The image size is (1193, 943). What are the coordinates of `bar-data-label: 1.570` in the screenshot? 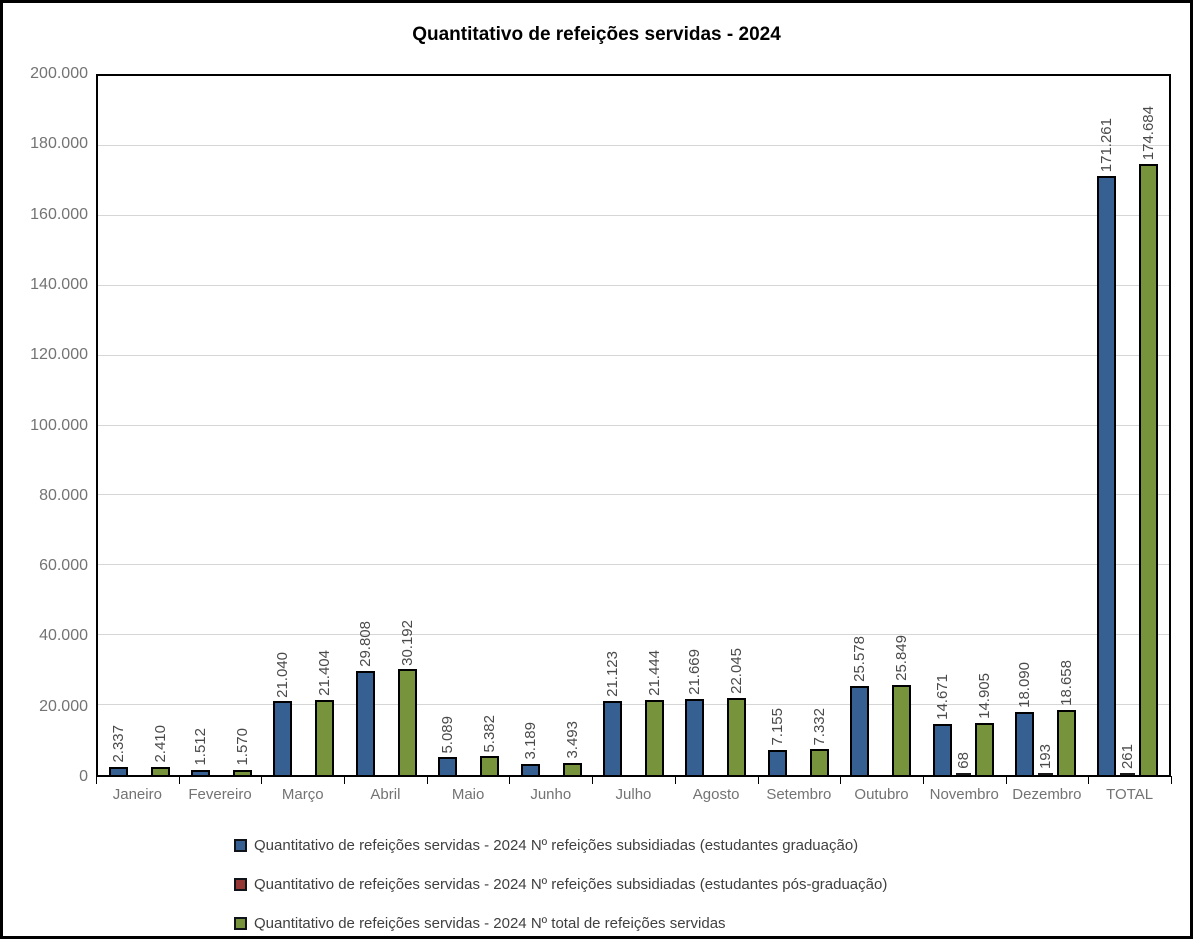 It's located at (243, 746).